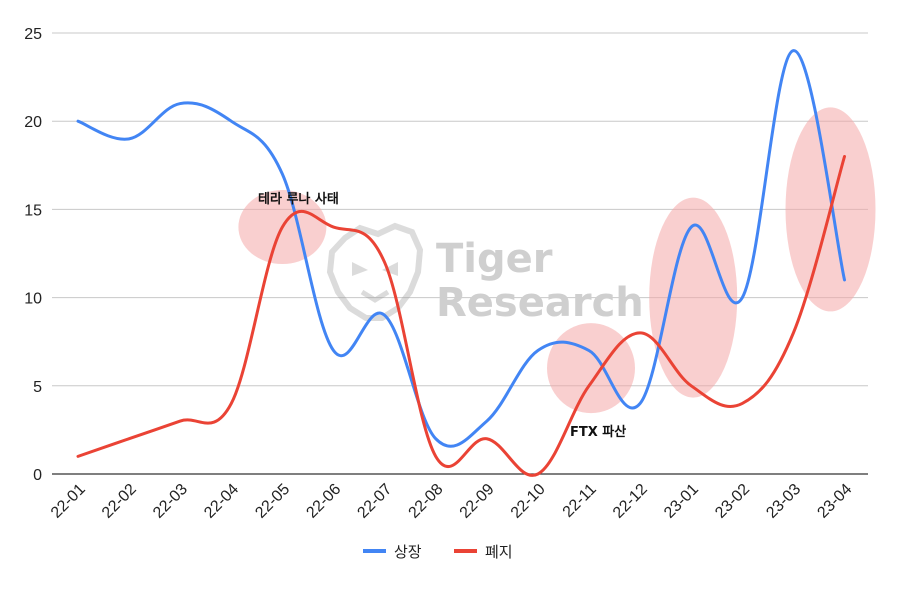 The image size is (901, 589). I want to click on x-tick-label: 22-11, so click(580, 501).